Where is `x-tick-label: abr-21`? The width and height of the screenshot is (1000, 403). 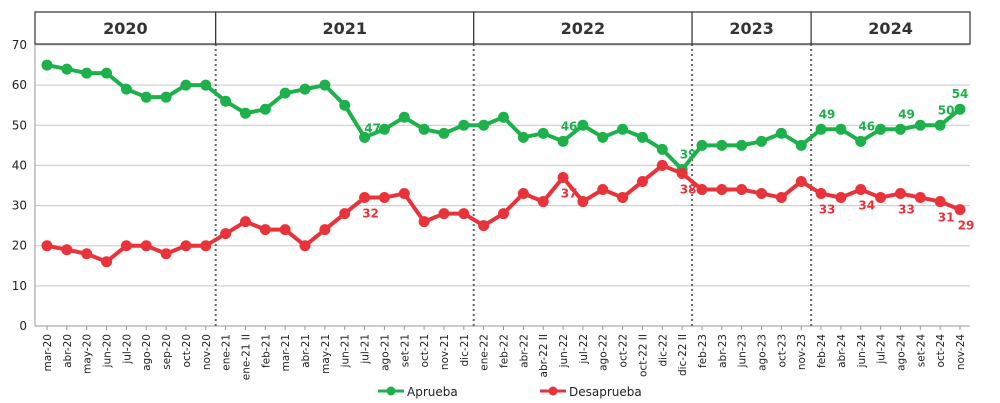 x-tick-label: abr-21 is located at coordinates (306, 351).